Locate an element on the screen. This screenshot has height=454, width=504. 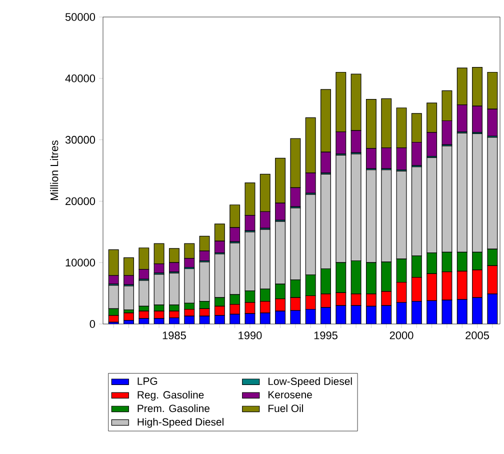
legend-label: Reg. Gasoline is located at coordinates (171, 395).